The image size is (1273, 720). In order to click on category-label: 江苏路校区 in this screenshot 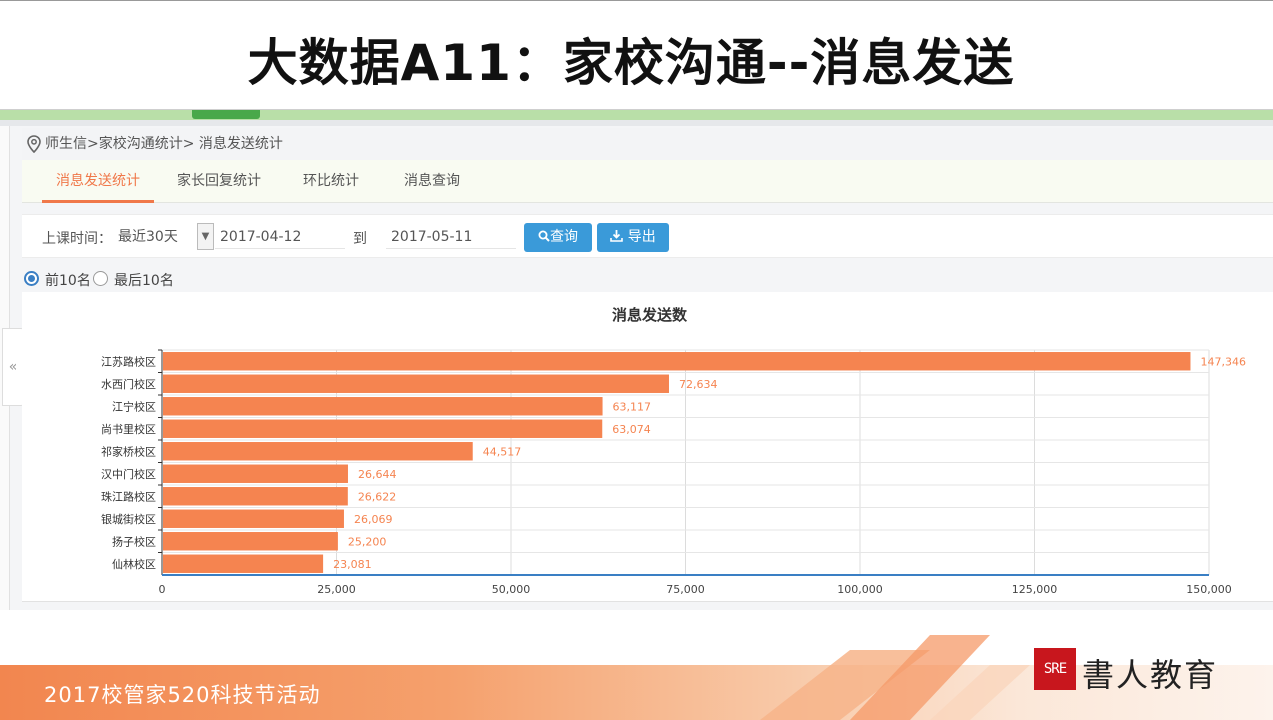, I will do `click(128, 361)`.